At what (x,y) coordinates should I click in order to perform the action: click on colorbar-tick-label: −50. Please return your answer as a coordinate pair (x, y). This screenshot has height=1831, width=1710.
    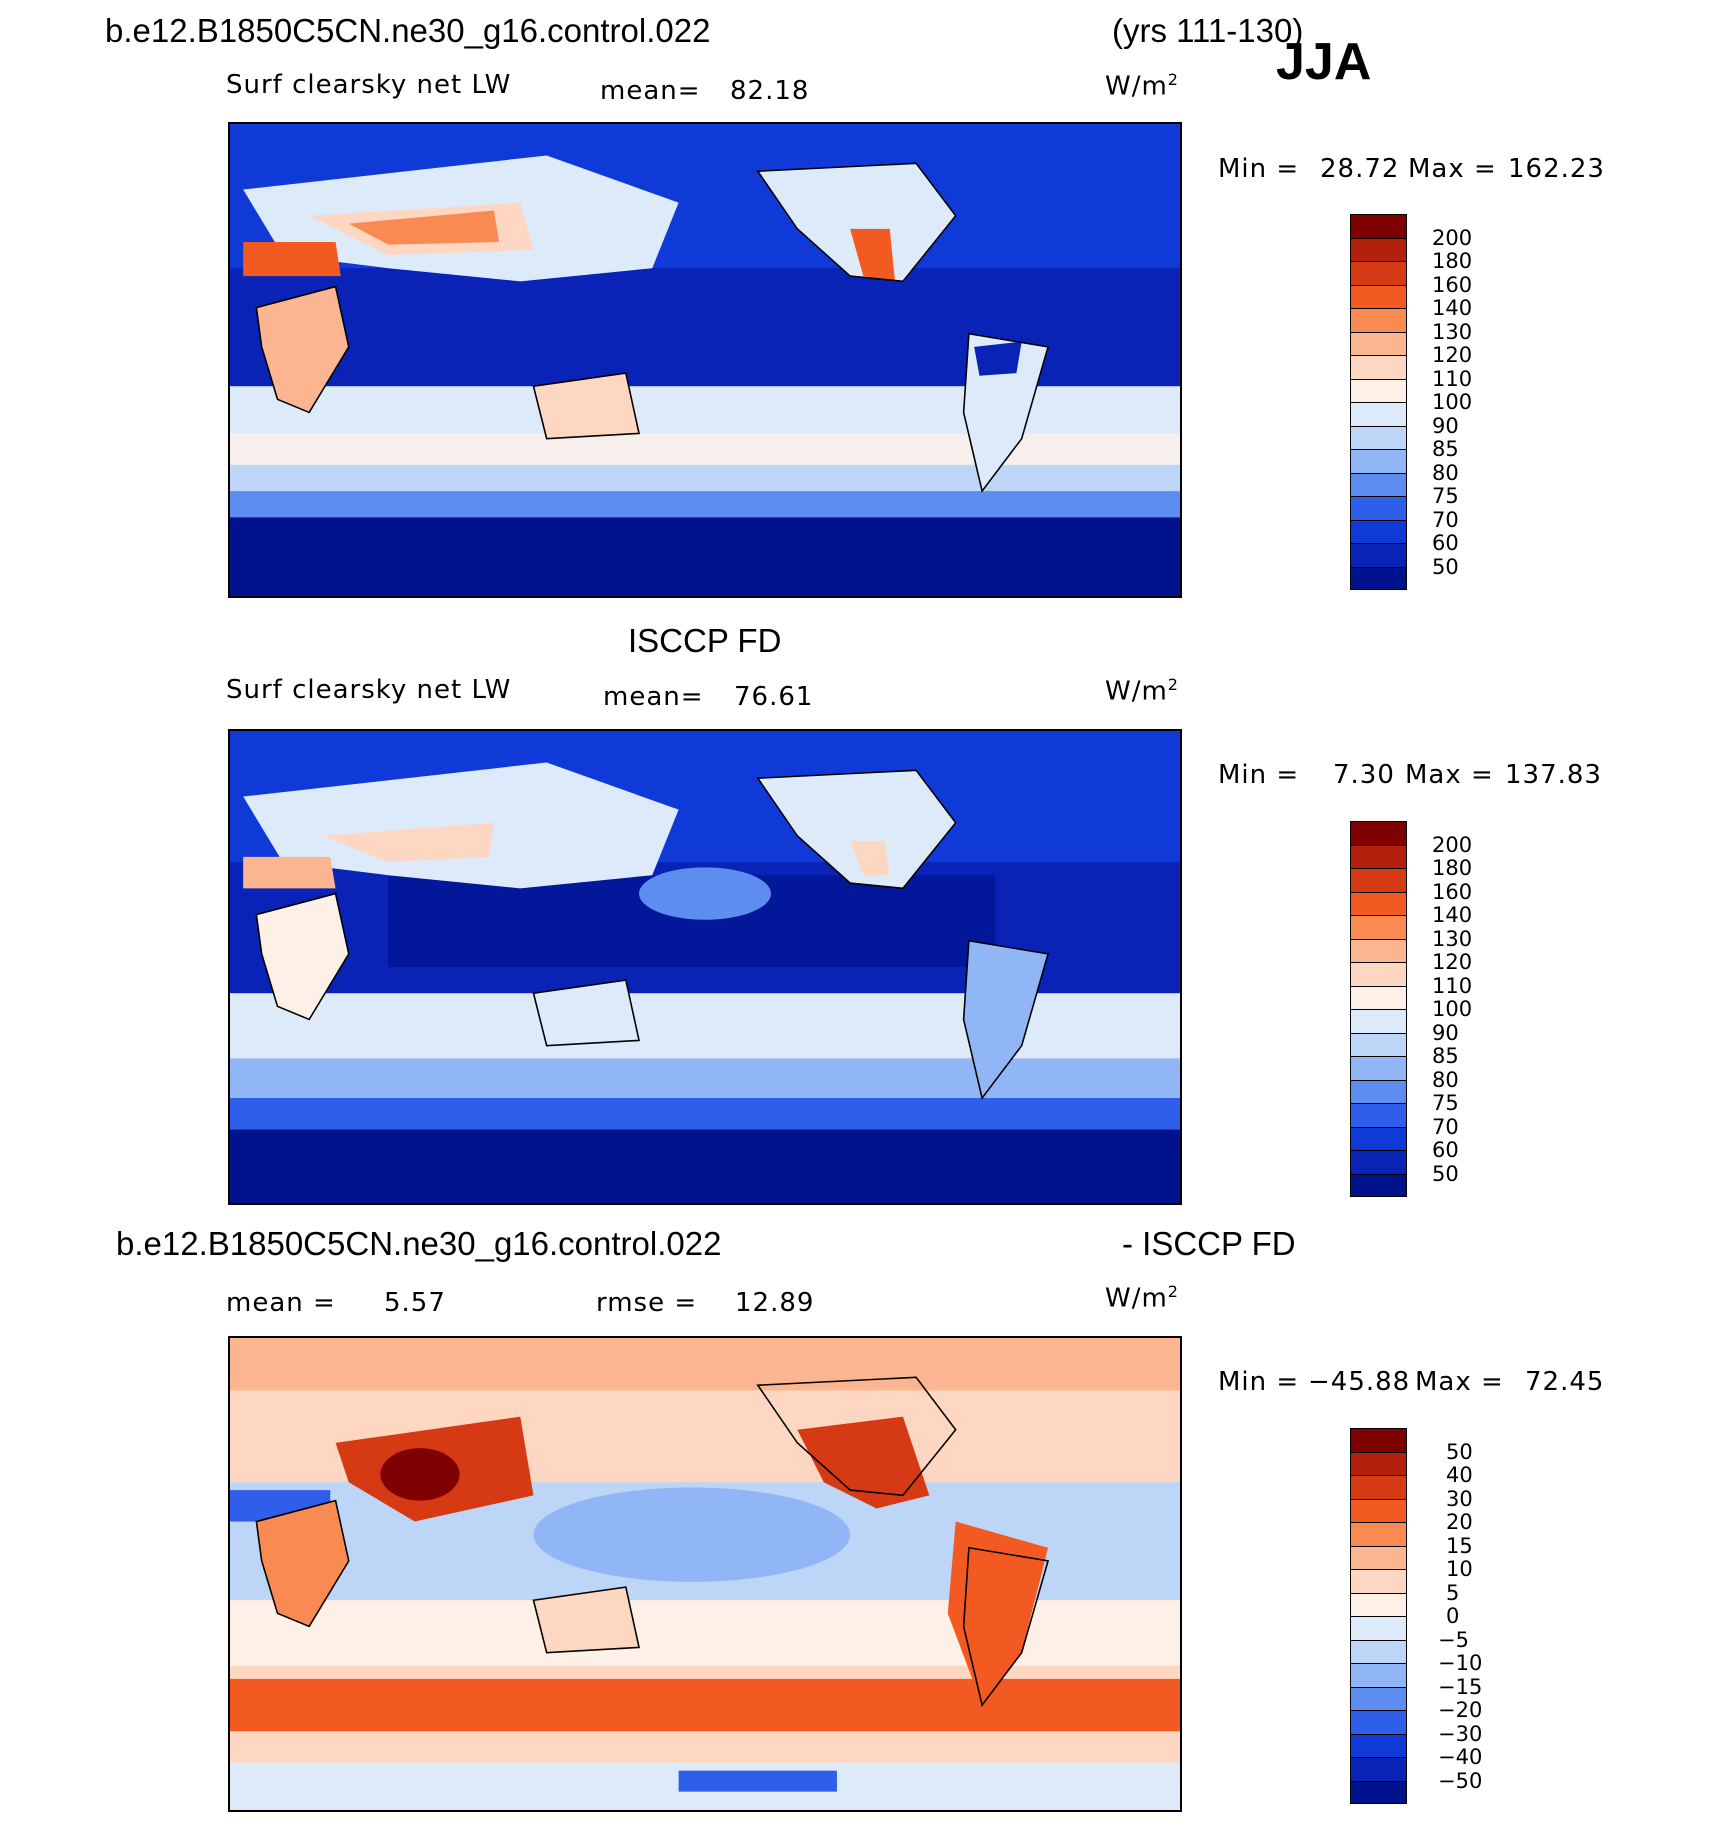
    Looking at the image, I should click on (1460, 1780).